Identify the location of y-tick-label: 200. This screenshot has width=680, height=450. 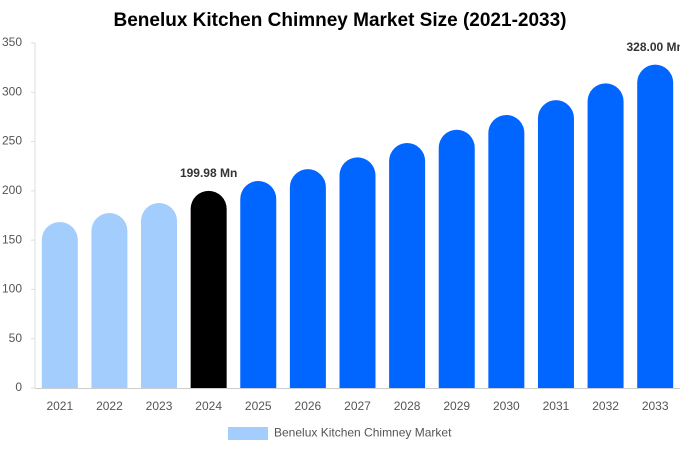
(12, 190).